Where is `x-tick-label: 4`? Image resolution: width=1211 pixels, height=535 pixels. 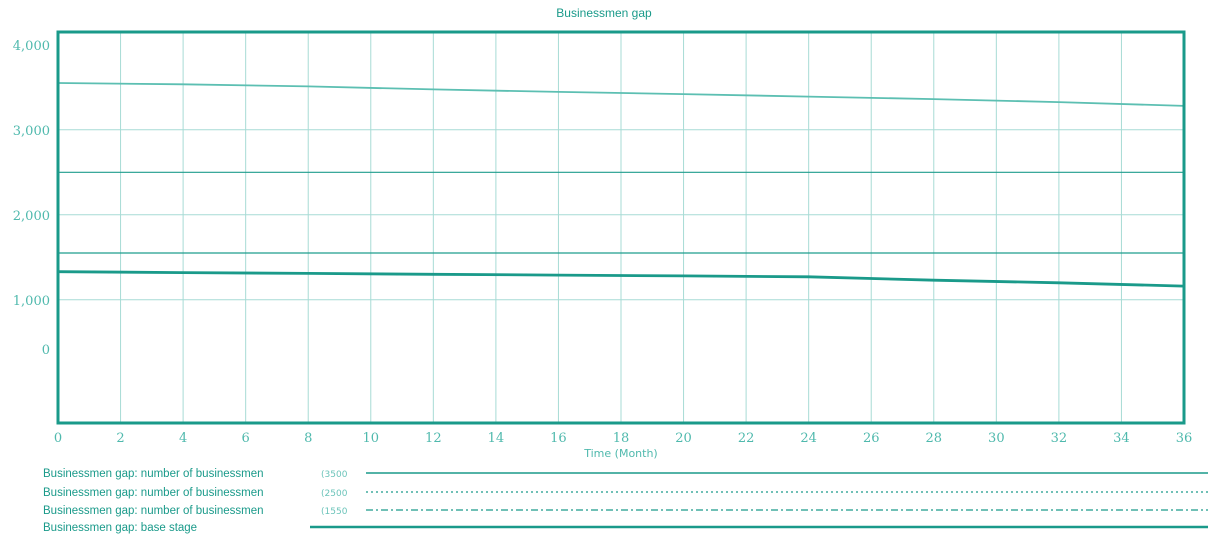 x-tick-label: 4 is located at coordinates (183, 438).